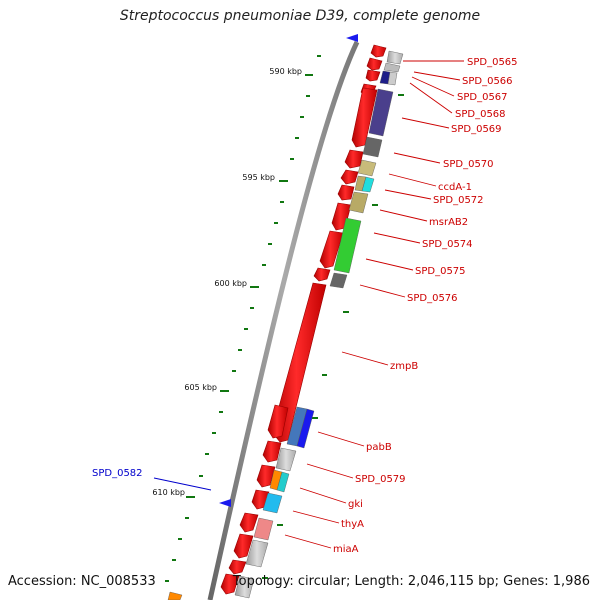 The width and height of the screenshot is (600, 600). I want to click on direction-marker-top, so click(352, 38).